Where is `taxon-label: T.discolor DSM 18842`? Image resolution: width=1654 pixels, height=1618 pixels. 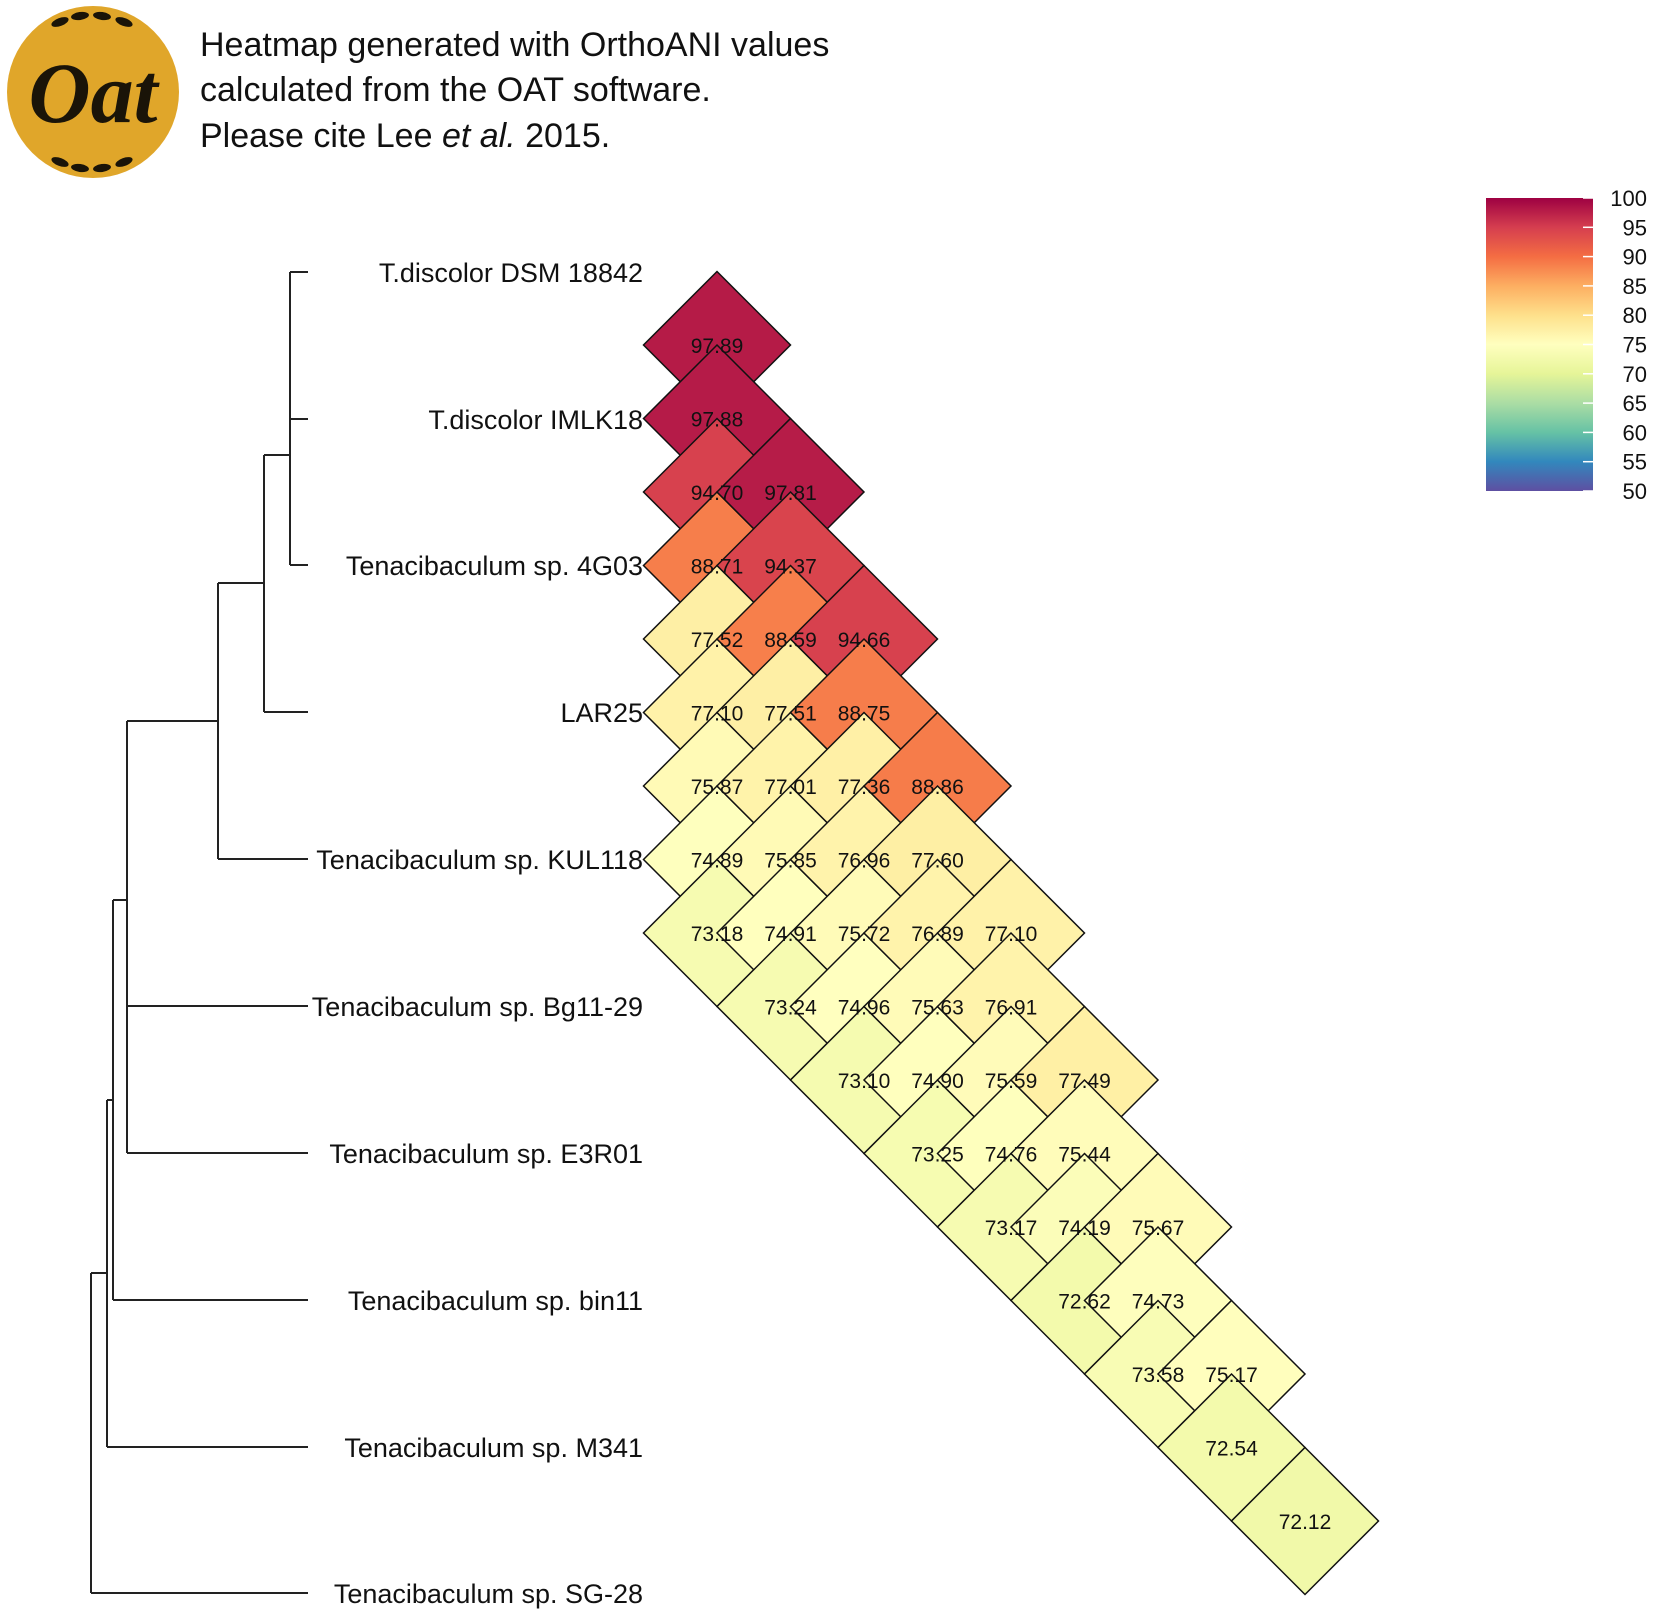
taxon-label: T.discolor DSM 18842 is located at coordinates (511, 273).